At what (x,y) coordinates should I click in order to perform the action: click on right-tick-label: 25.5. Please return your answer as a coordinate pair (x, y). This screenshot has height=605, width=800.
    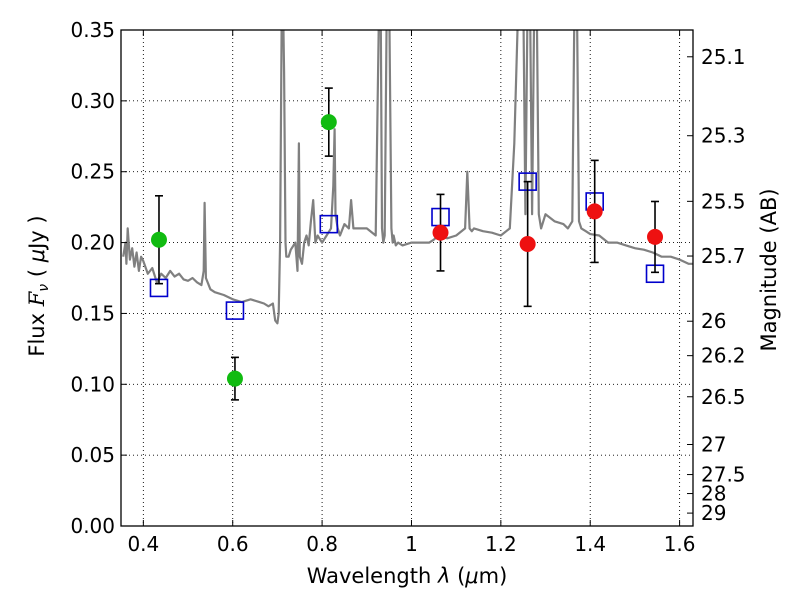
    Looking at the image, I should click on (723, 201).